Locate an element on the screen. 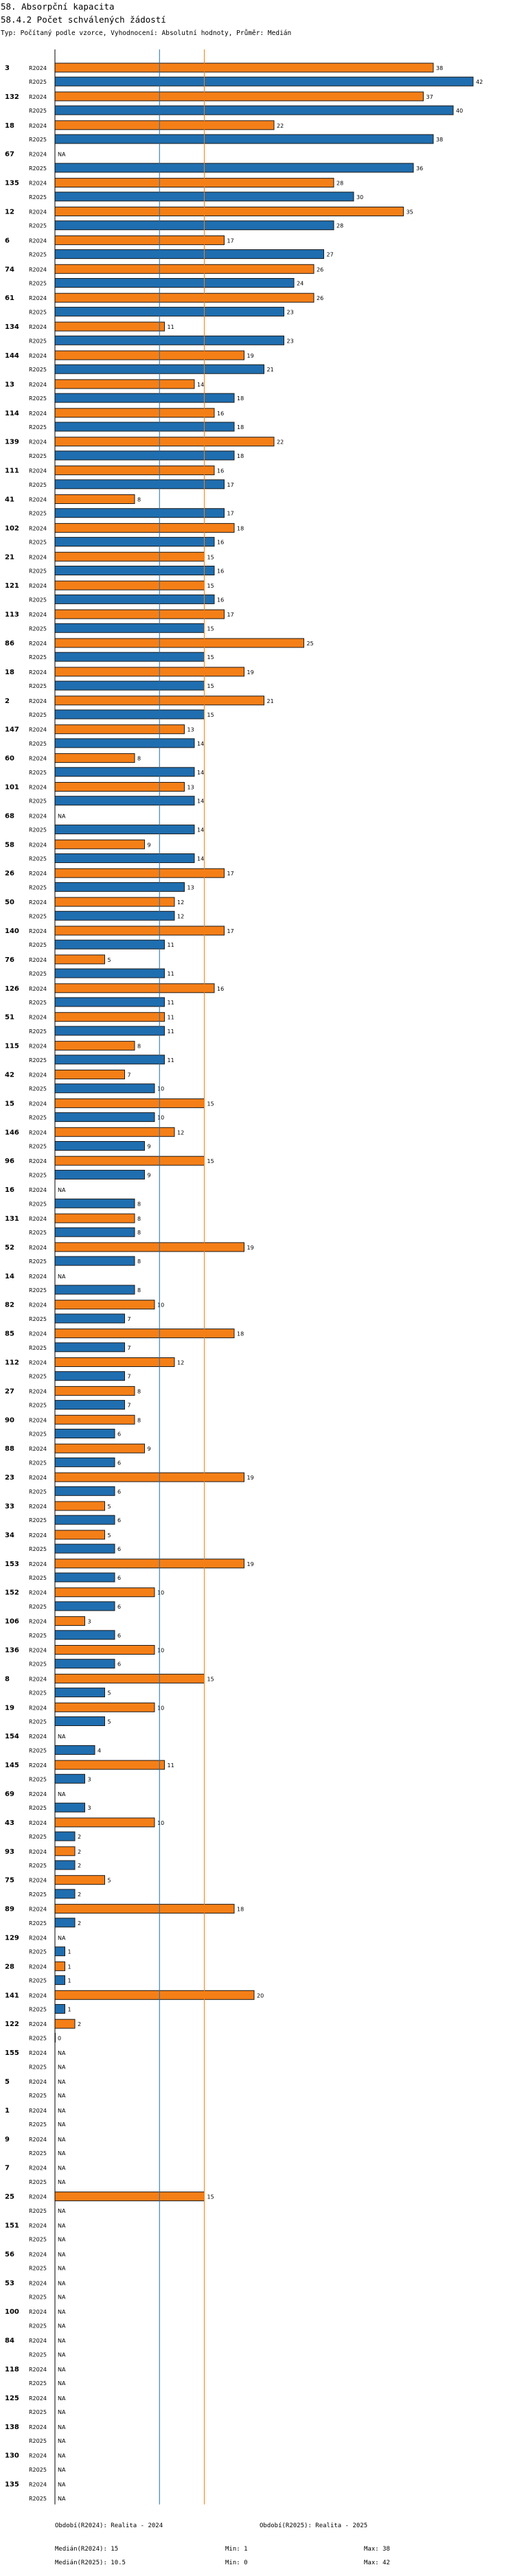 Image resolution: width=515 pixels, height=2576 pixels. value-label: 17 is located at coordinates (231, 514).